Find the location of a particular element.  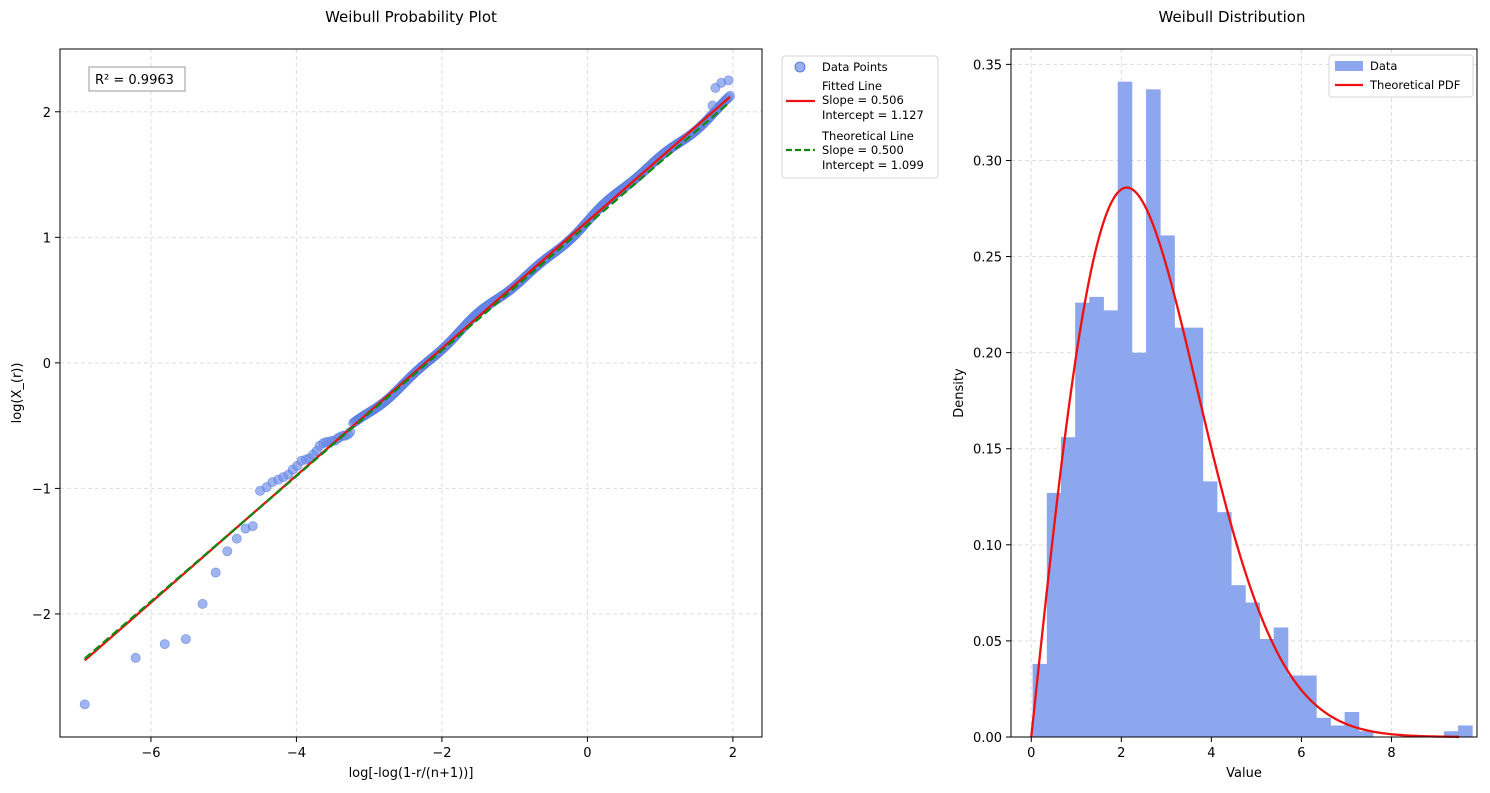

probability-plot-title: Weibull Probability Plot is located at coordinates (411, 17).